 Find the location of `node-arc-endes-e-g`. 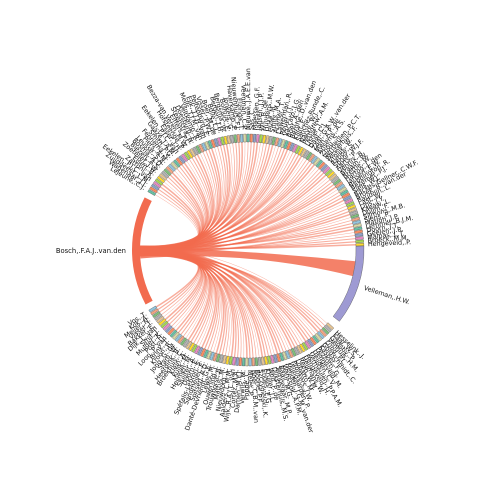

node-arc-endes-e-g is located at coordinates (262, 361).